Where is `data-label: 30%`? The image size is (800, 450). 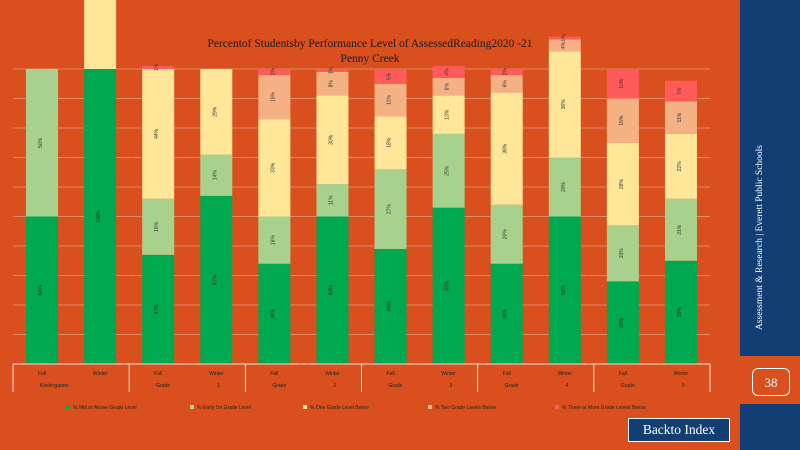
data-label: 30% is located at coordinates (331, 139).